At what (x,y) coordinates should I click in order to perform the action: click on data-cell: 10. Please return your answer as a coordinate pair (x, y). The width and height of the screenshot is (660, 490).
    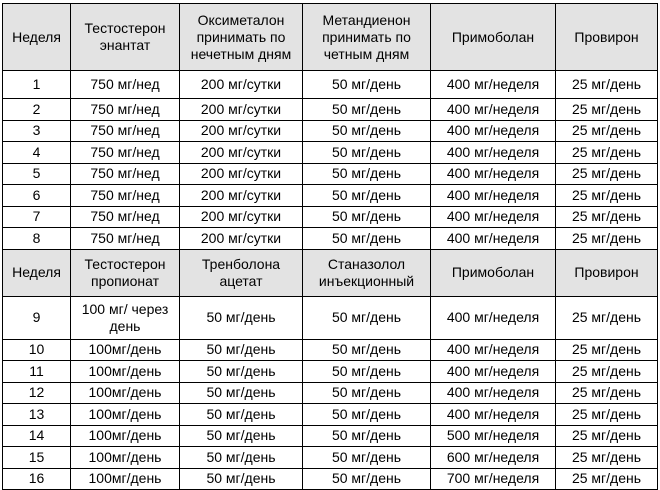
    Looking at the image, I should click on (36, 349).